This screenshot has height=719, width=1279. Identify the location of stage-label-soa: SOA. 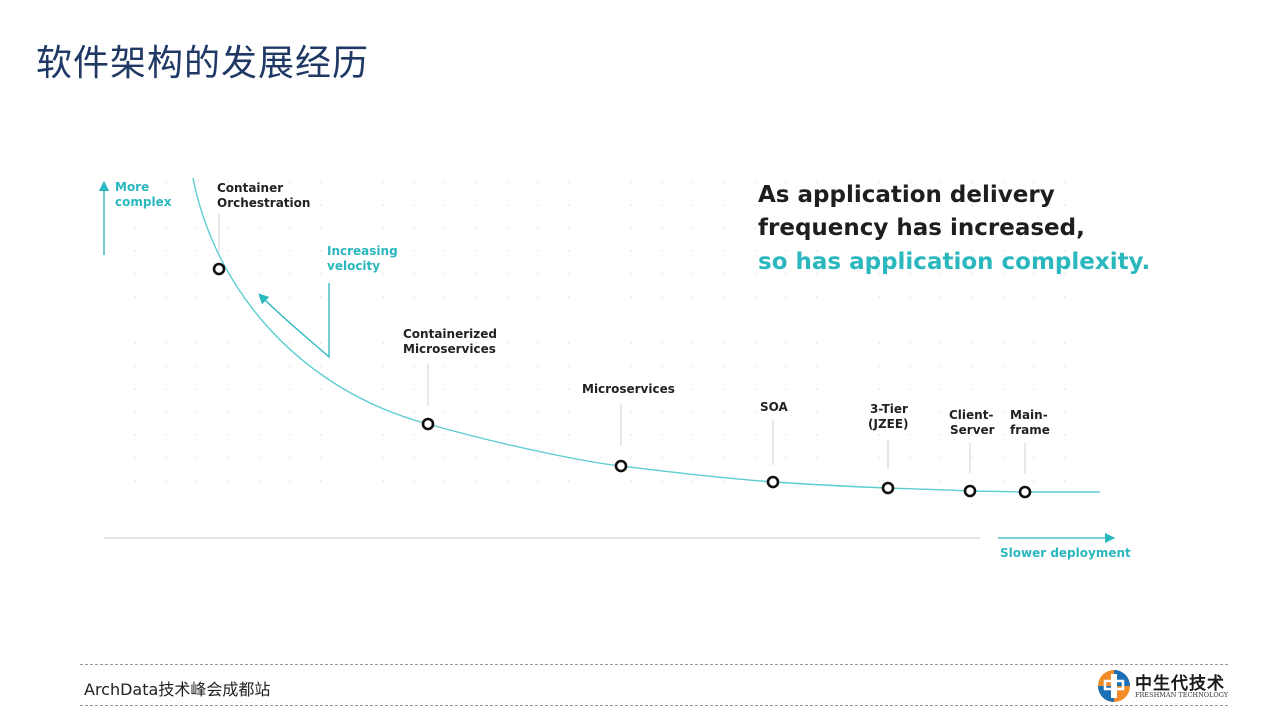
(774, 407).